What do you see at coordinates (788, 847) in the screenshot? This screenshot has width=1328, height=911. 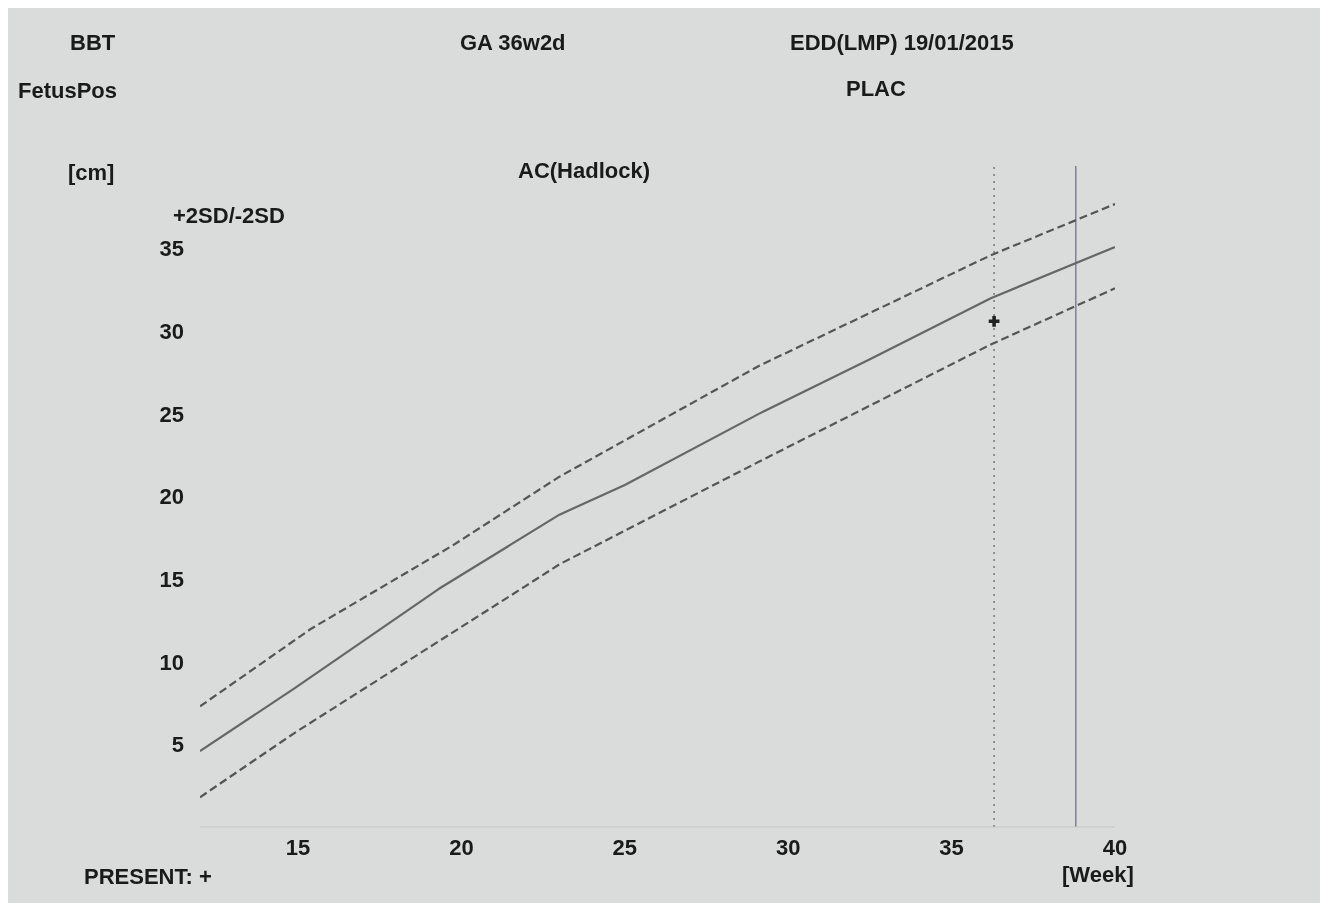 I see `x-tick-label: 30` at bounding box center [788, 847].